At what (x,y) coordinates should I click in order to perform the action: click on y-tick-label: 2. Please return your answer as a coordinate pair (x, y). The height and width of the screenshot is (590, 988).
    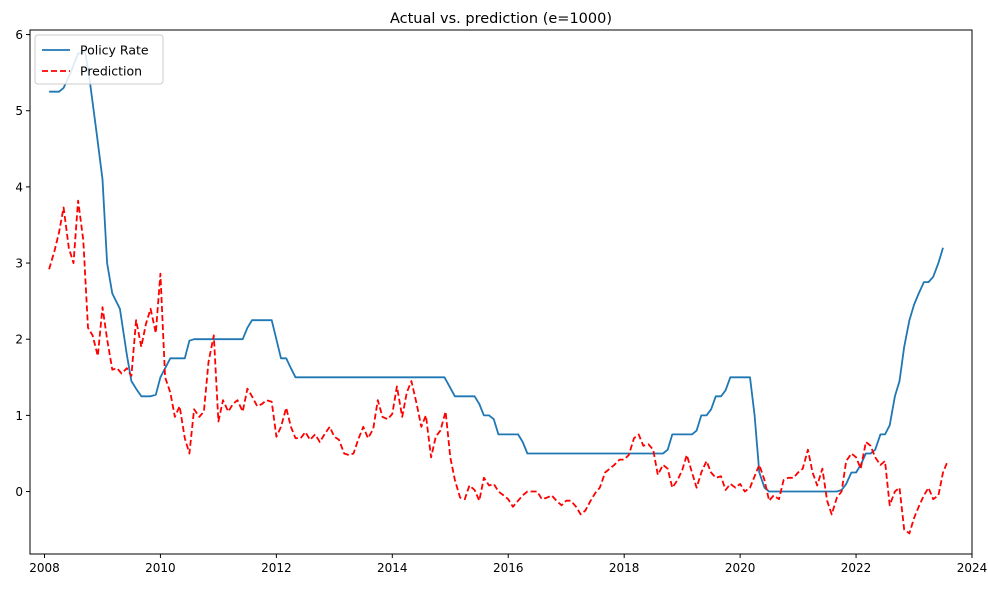
    Looking at the image, I should click on (19, 340).